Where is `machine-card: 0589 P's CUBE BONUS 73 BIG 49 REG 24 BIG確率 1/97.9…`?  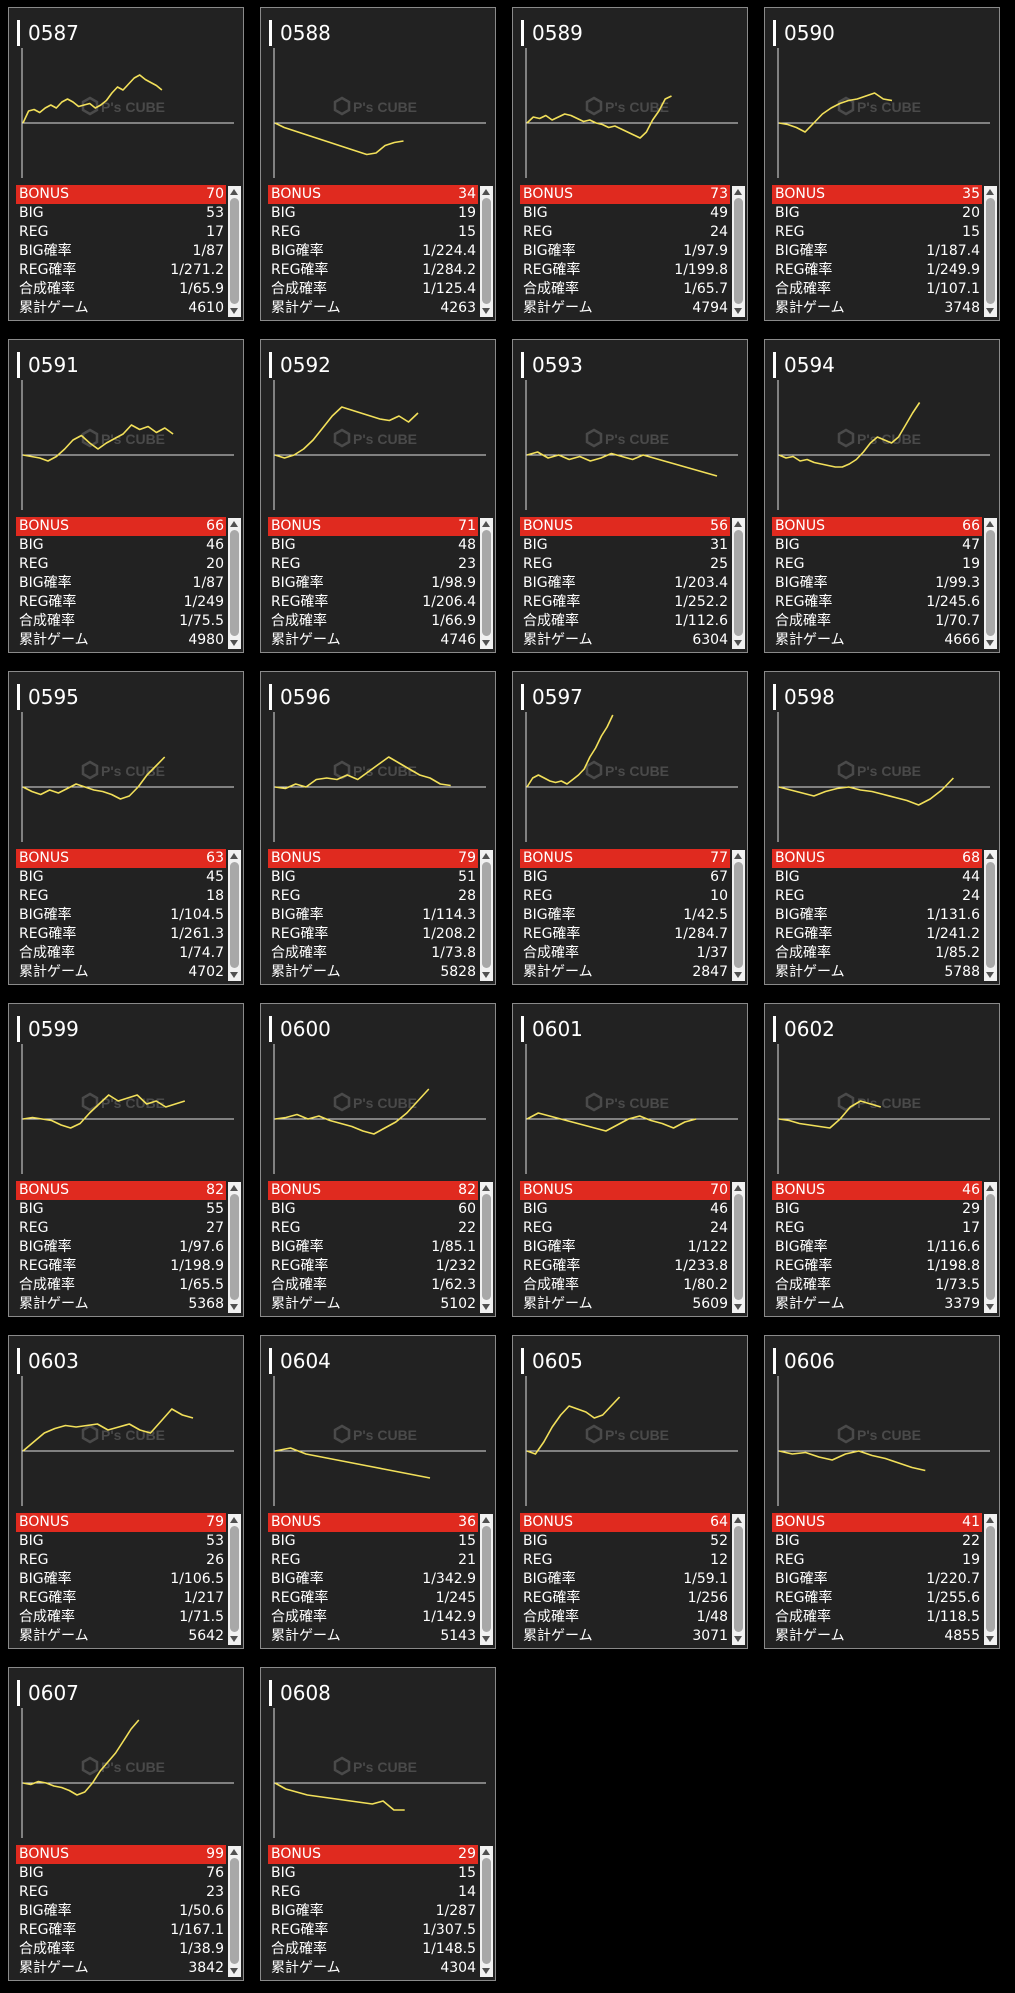 machine-card: 0589 P's CUBE BONUS 73 BIG 49 REG 24 BIG確率 1/97.9… is located at coordinates (630, 164).